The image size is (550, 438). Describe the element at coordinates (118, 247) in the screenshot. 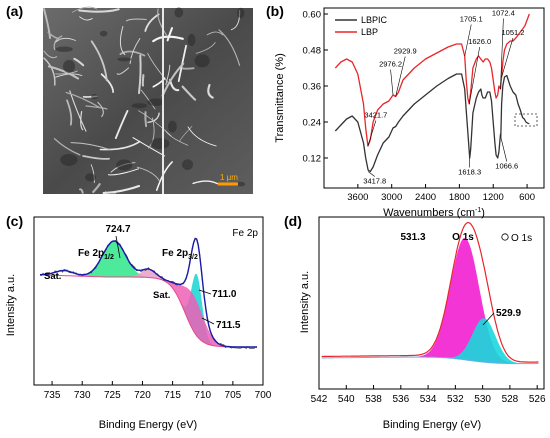

I see `fe2p-peak-724-arrow` at that location.